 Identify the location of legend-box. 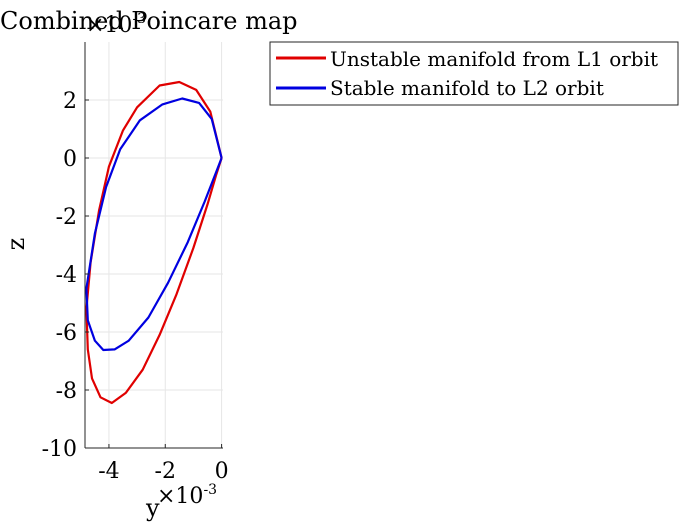
(474, 73).